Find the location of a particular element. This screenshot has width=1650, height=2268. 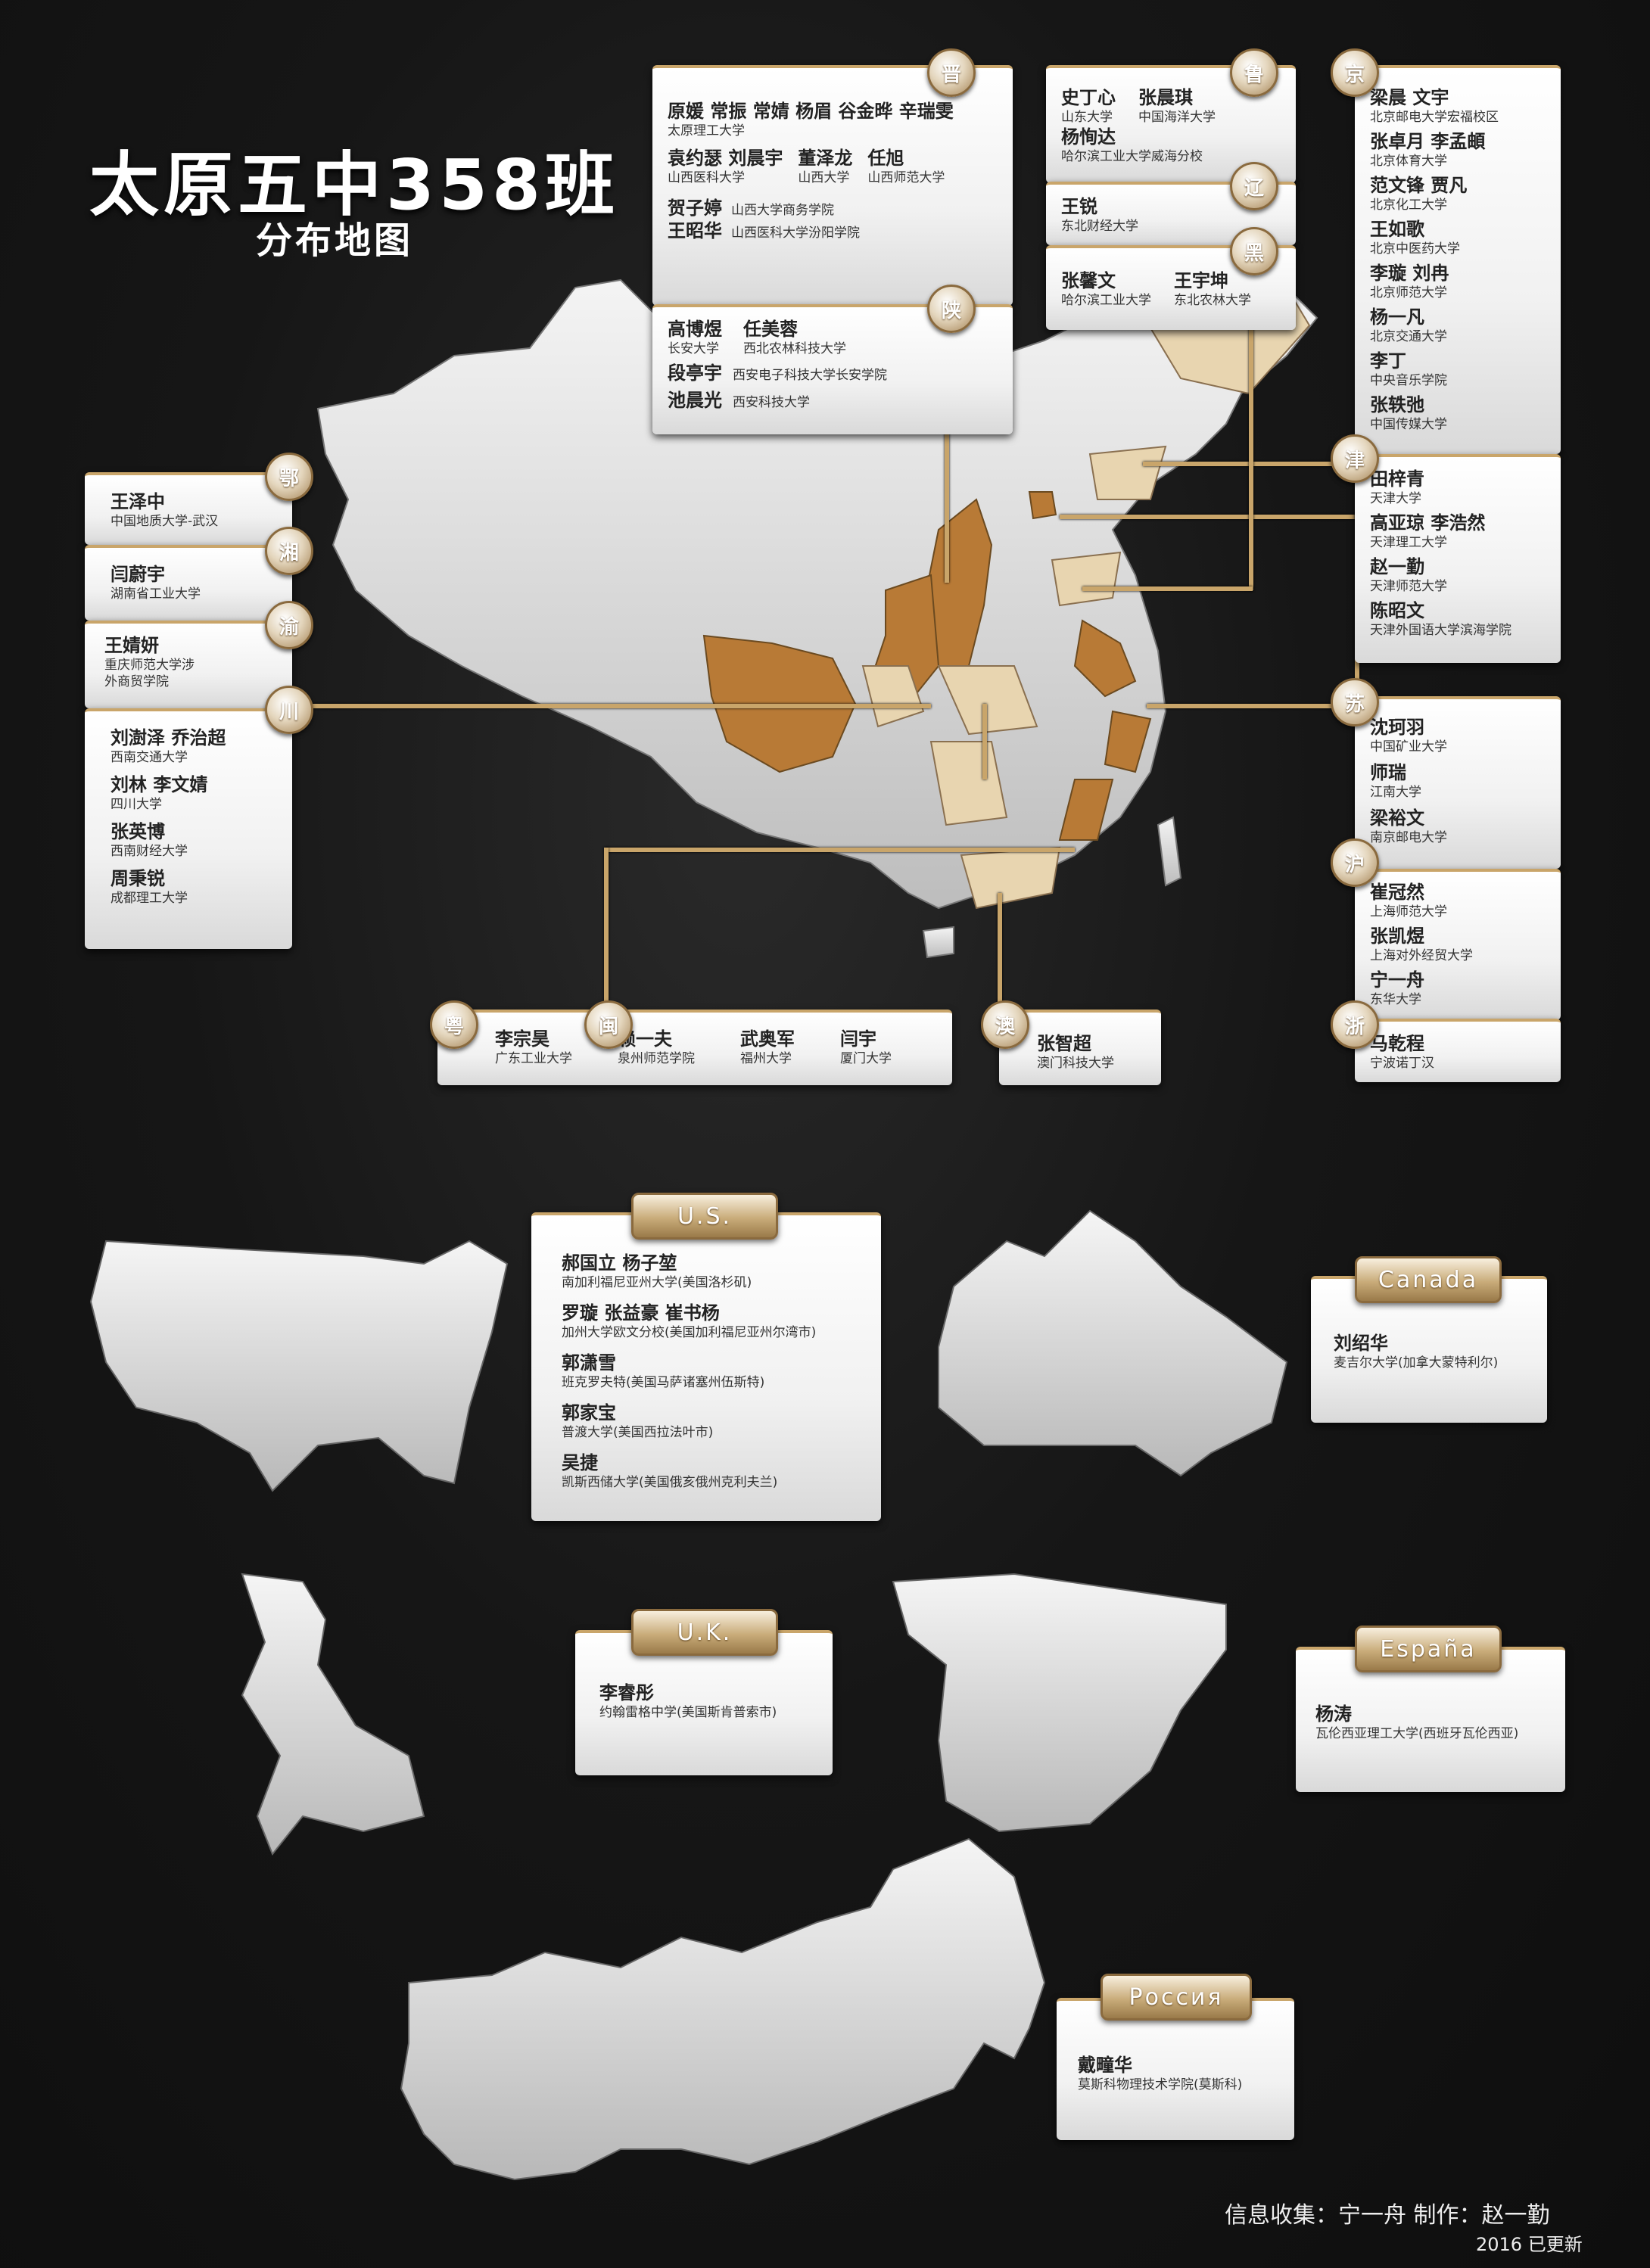

shaanxi-name: 高博煜 is located at coordinates (695, 329).